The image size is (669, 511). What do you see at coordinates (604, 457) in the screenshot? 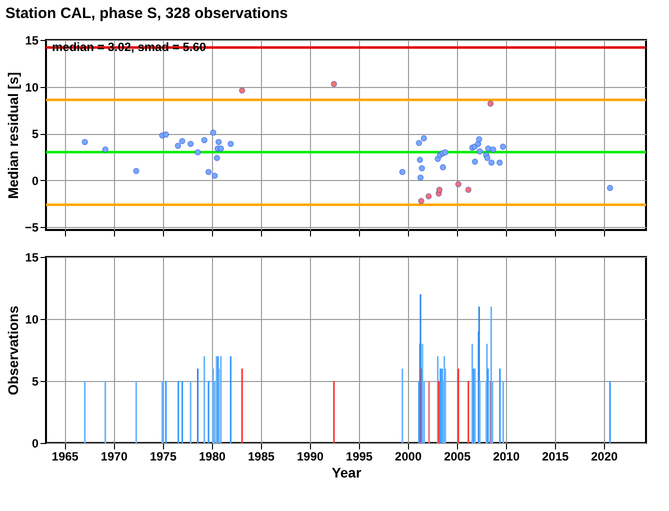
I see `x-tick-label: 2020` at bounding box center [604, 457].